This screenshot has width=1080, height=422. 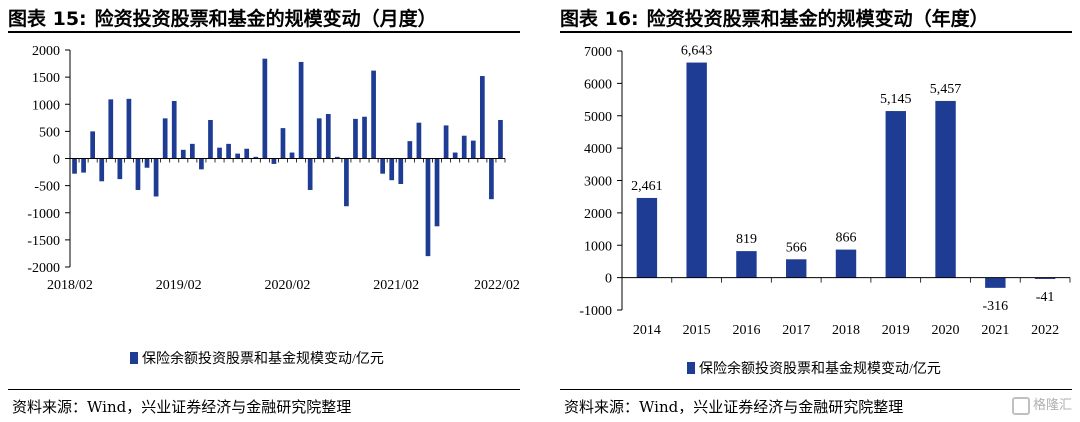 I want to click on figure-title-text: 险资投资股票和基金的规模变动（年度）, so click(x=817, y=19).